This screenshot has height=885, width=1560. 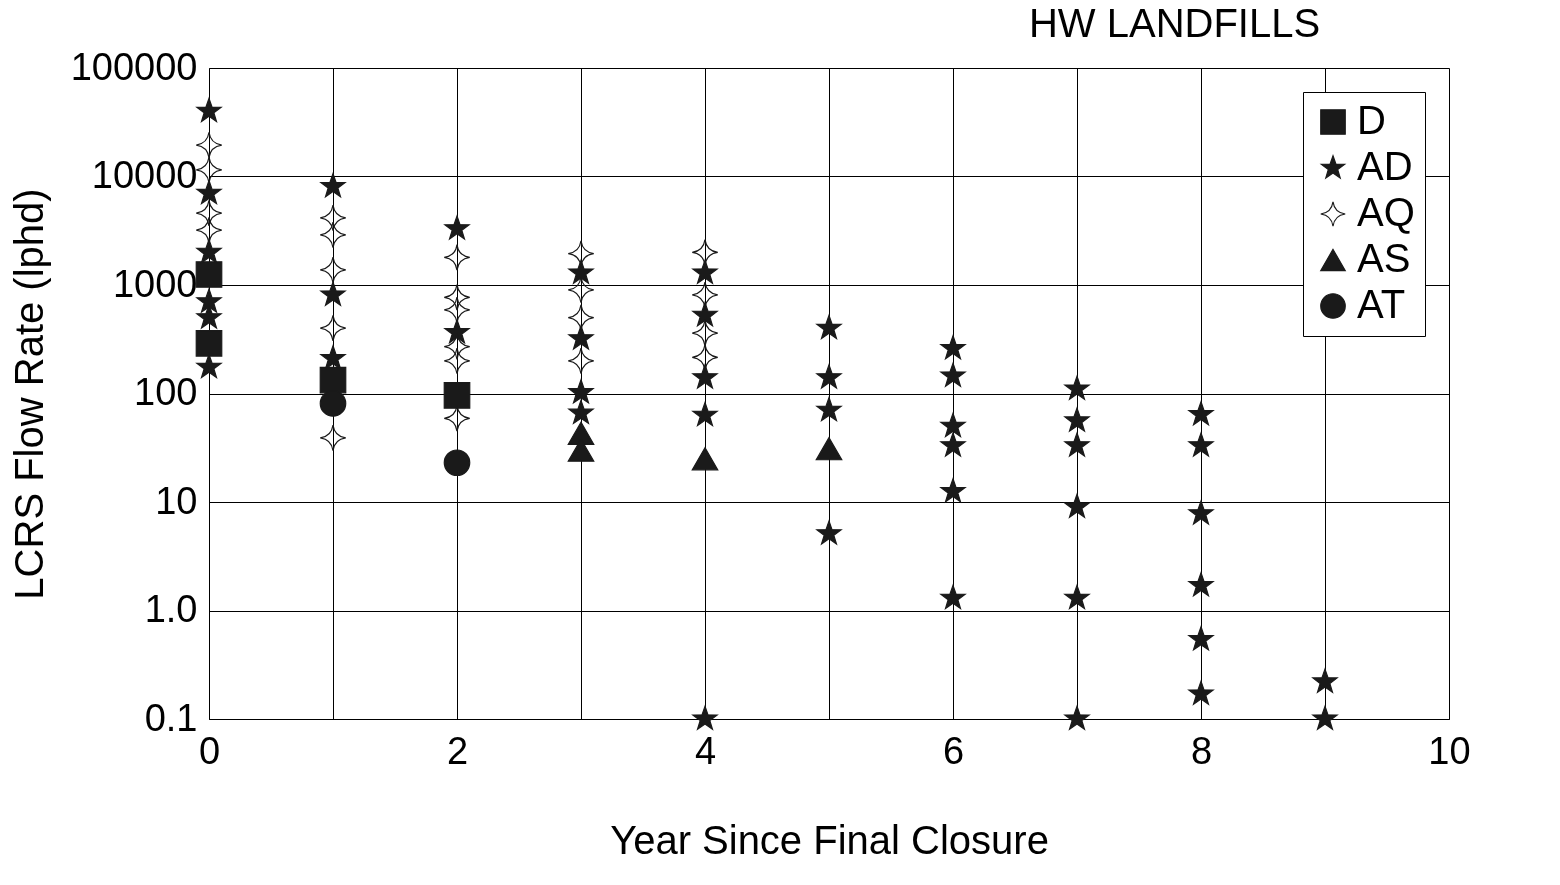 What do you see at coordinates (829, 839) in the screenshot?
I see `x-axis-title: Year Since Final Closure` at bounding box center [829, 839].